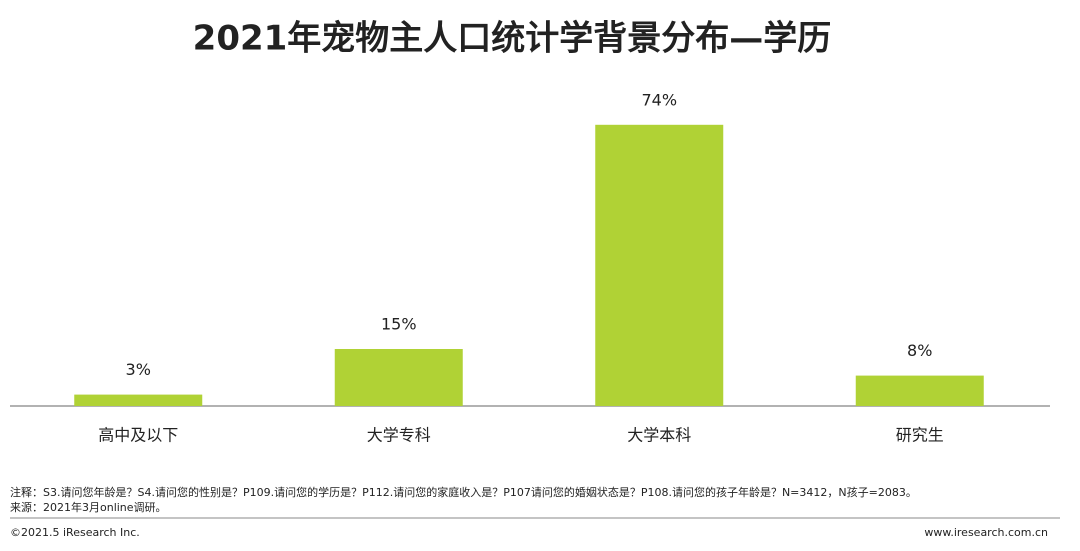 This screenshot has width=1080, height=551. What do you see at coordinates (75, 532) in the screenshot?
I see `copyright: ©2021.5 iResearch Inc.` at bounding box center [75, 532].